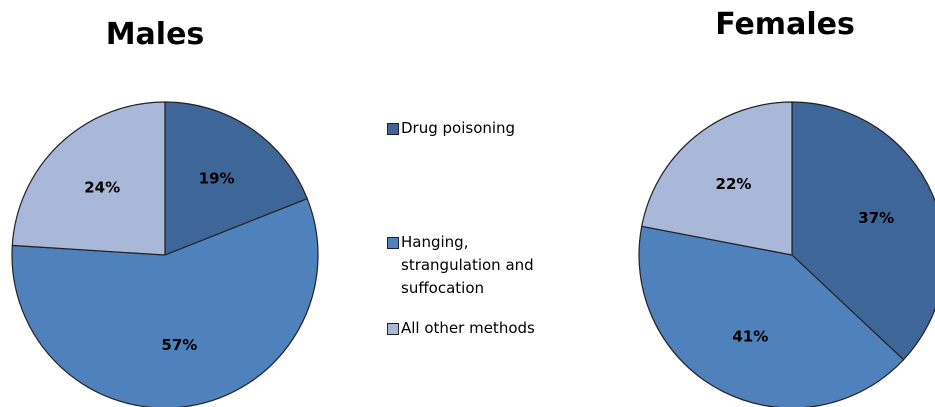 This screenshot has height=407, width=935. What do you see at coordinates (876, 218) in the screenshot?
I see `slice-label: 37%` at bounding box center [876, 218].